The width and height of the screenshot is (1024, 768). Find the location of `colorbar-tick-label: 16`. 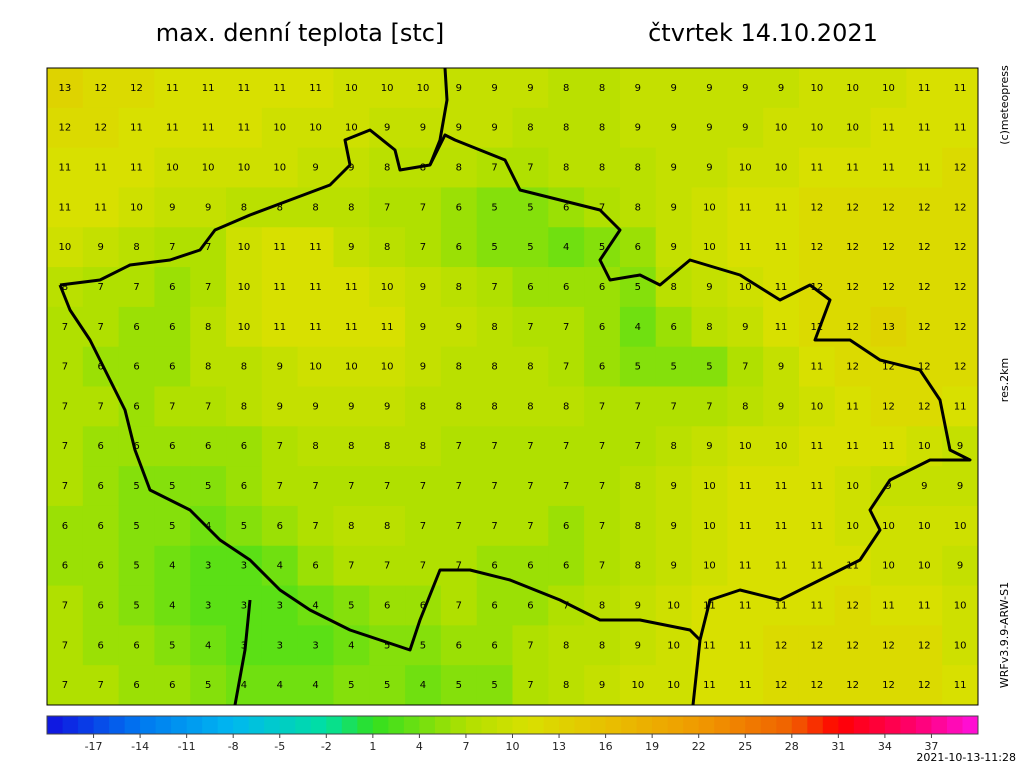

colorbar-tick-label: 16 is located at coordinates (606, 746).